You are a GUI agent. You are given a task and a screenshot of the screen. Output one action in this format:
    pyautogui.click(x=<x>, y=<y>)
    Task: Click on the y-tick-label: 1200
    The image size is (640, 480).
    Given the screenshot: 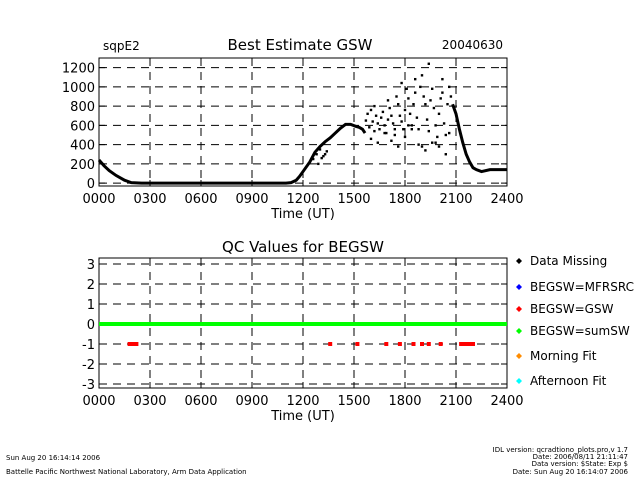 What is the action you would take?
    pyautogui.click(x=78, y=69)
    